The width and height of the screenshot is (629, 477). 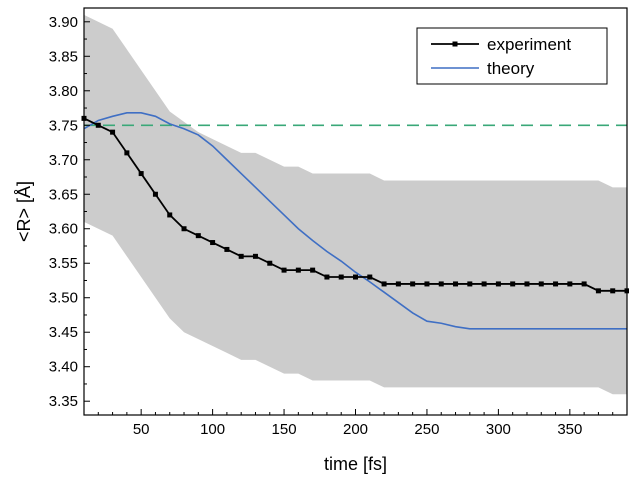 I want to click on x-tick-label: 150, so click(x=284, y=429).